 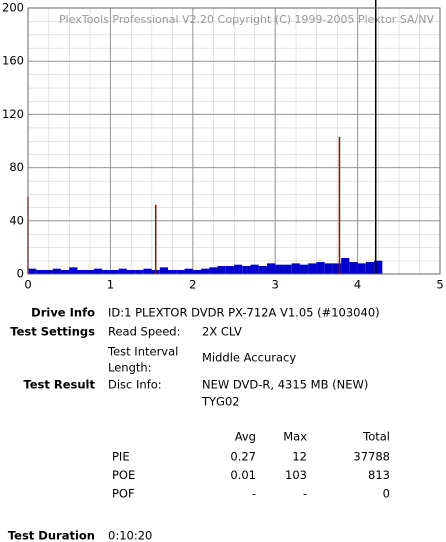 What do you see at coordinates (371, 457) in the screenshot?
I see `info-text: 37788` at bounding box center [371, 457].